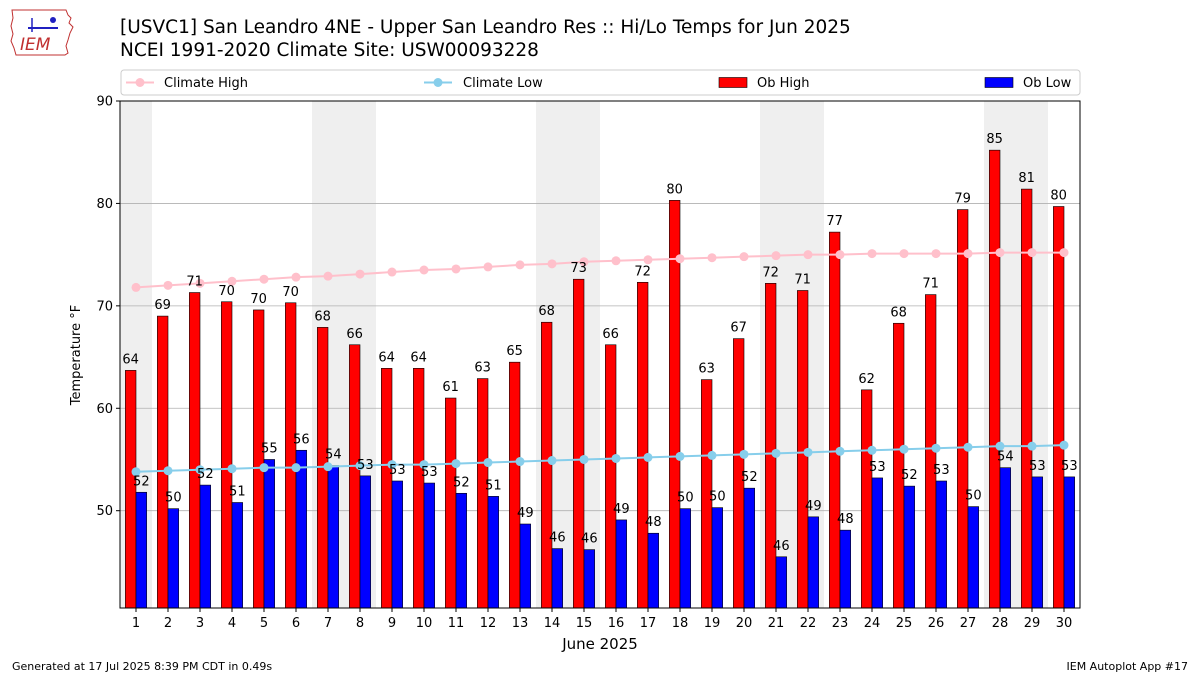  I want to click on iem-logo: IEM, so click(42, 32).